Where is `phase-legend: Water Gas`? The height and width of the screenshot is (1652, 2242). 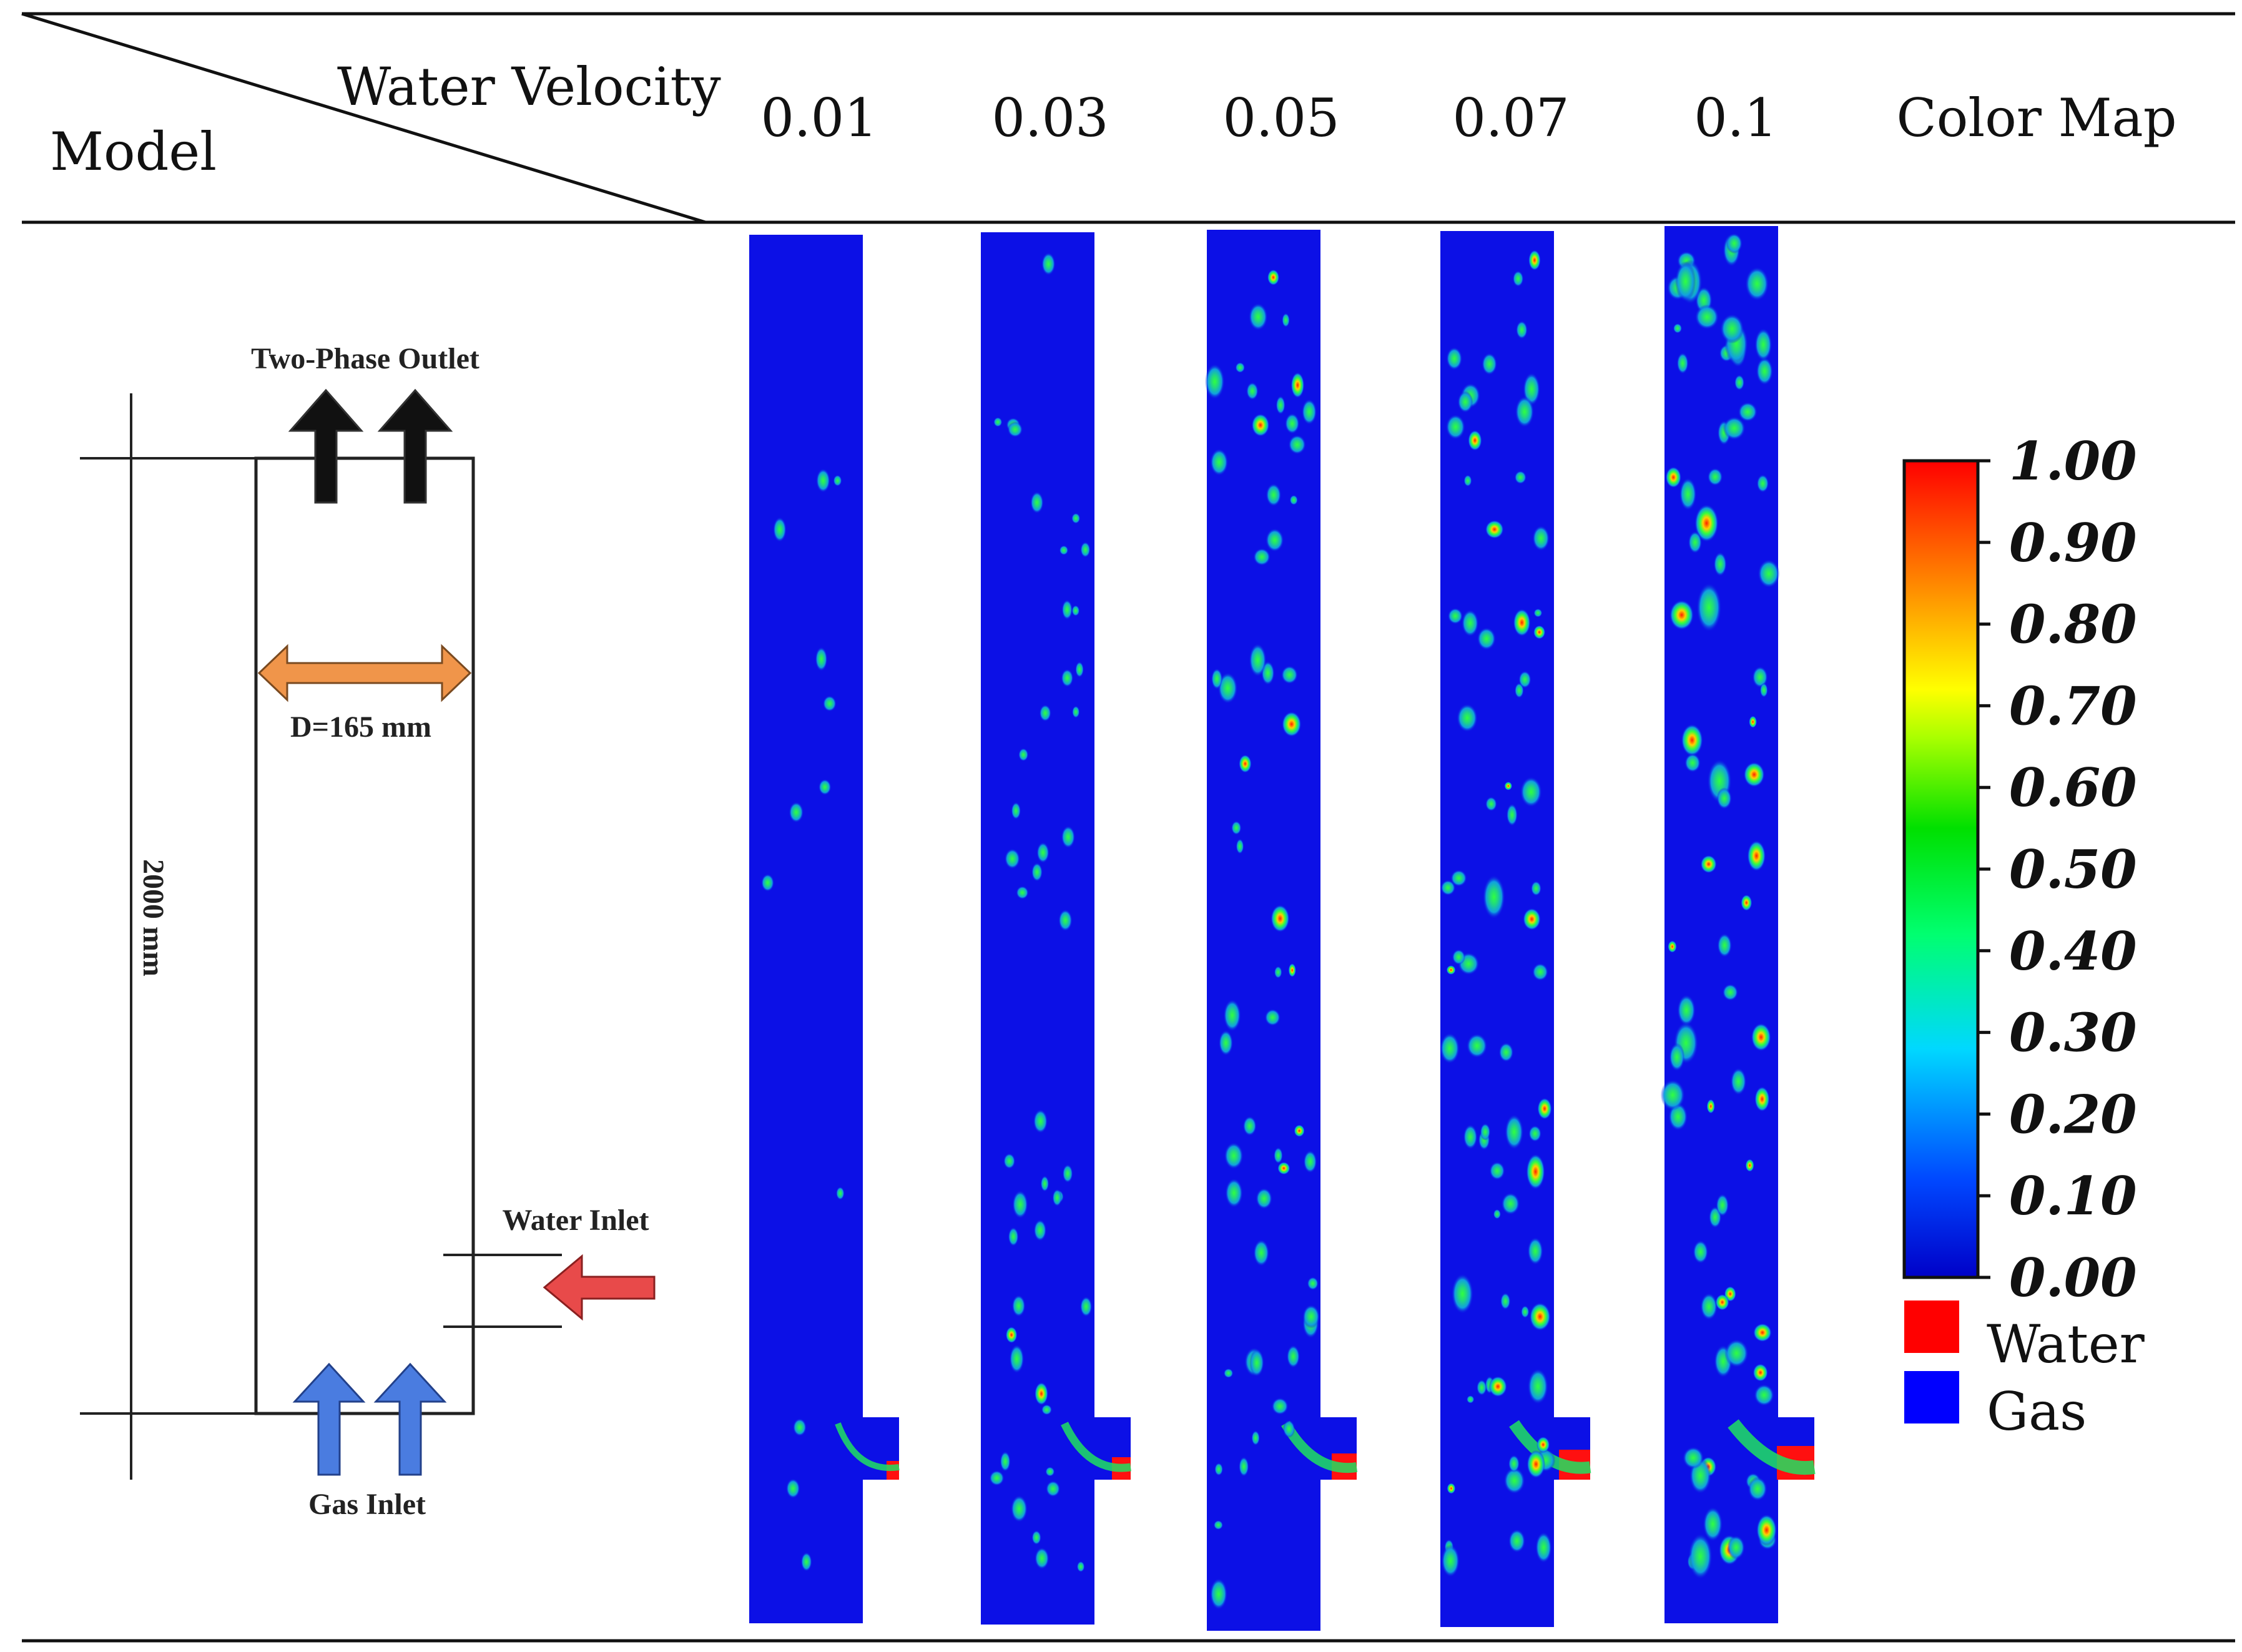 phase-legend: Water Gas is located at coordinates (2024, 1371).